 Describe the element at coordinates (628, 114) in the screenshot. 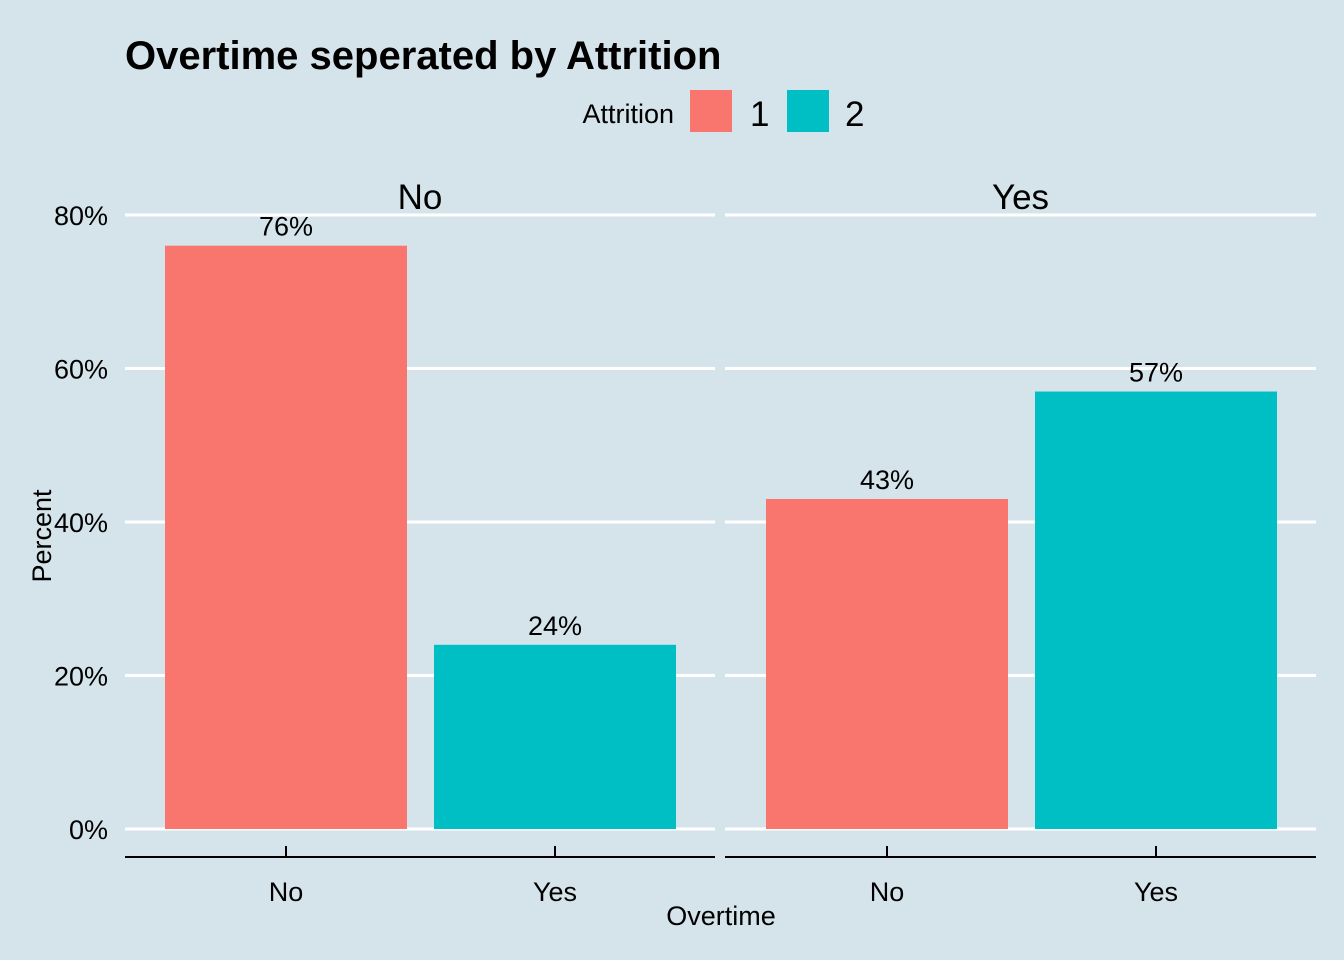

I see `legend-title: Attrition` at that location.